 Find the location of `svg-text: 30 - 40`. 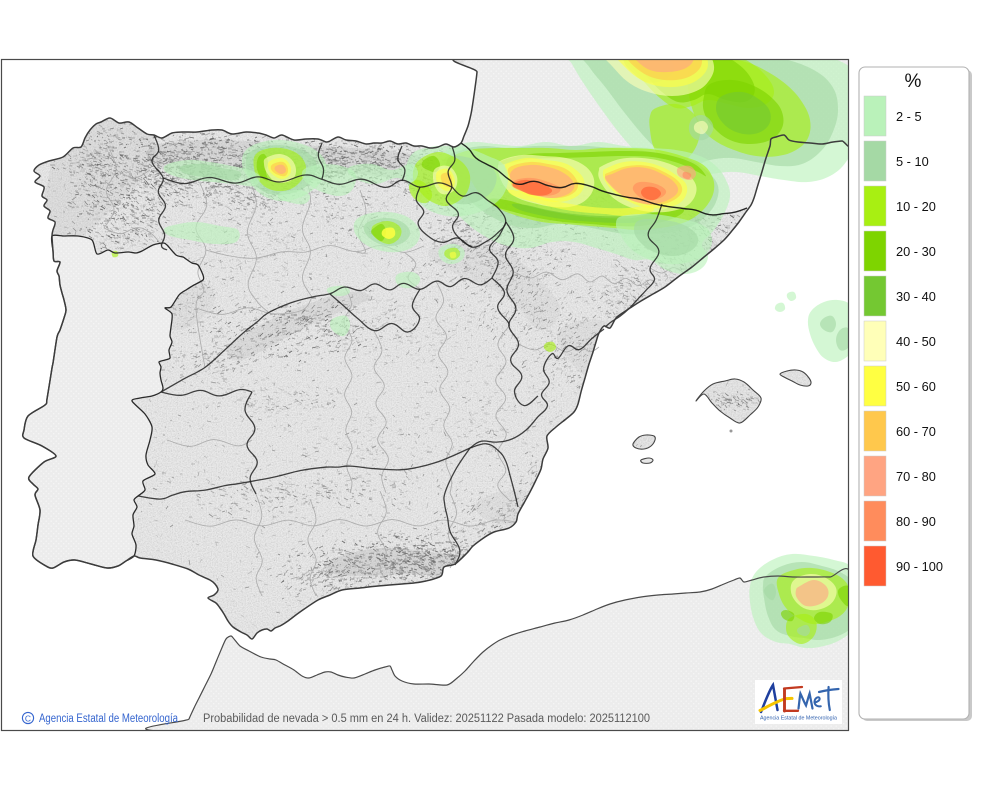

svg-text: 30 - 40 is located at coordinates (916, 296).